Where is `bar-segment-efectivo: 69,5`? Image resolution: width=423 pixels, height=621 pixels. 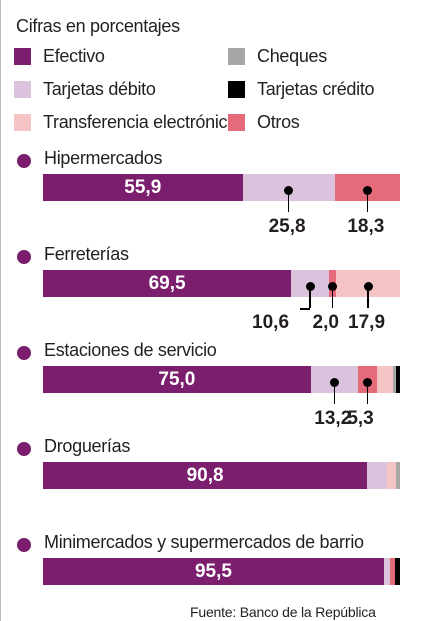
bar-segment-efectivo: 69,5 is located at coordinates (167, 283).